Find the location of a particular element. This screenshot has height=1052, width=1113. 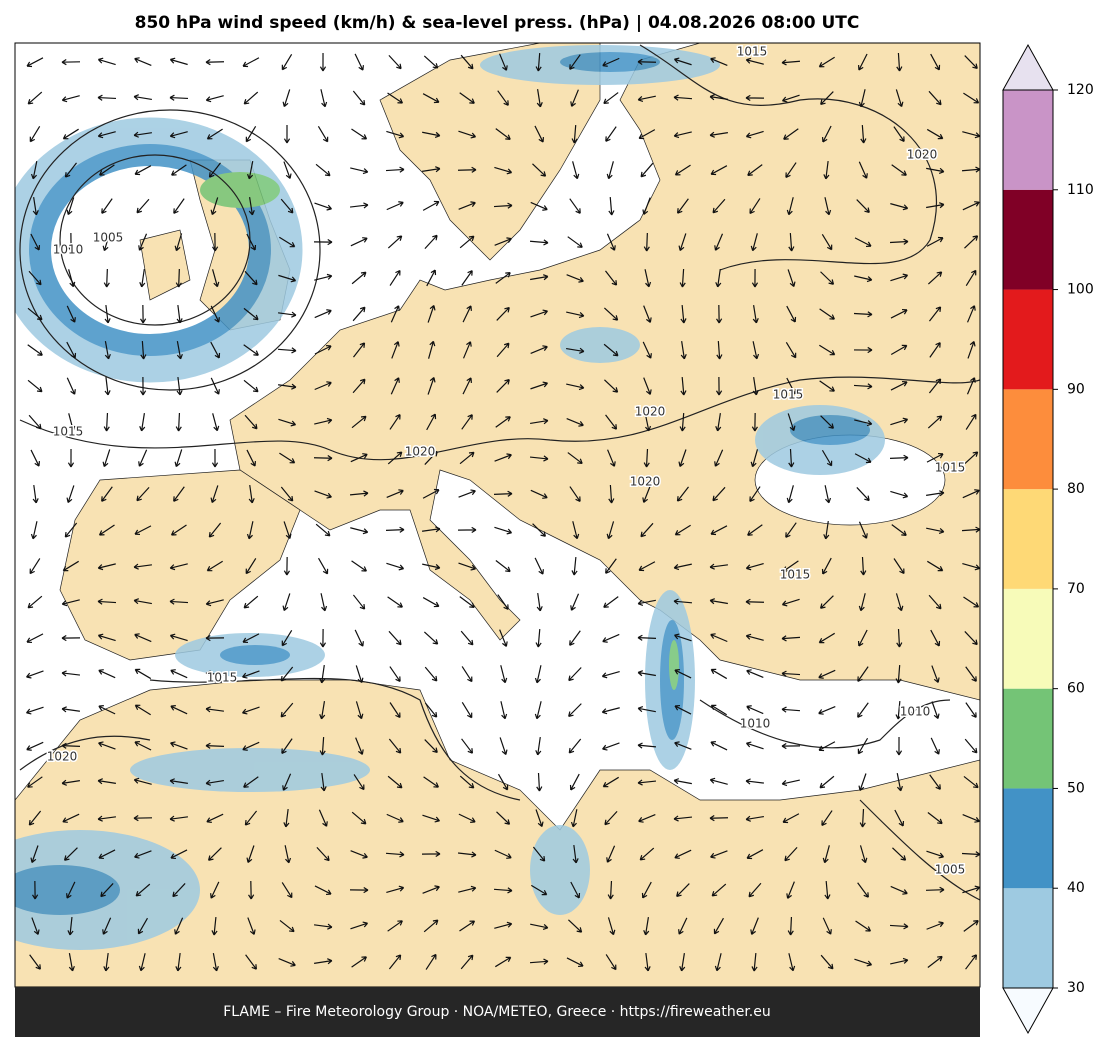

colorbar-tick-label: 90 is located at coordinates (1076, 389).